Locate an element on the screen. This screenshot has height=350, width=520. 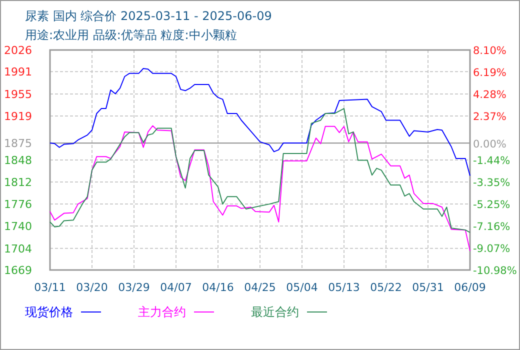
y-tick-label: 1848 is located at coordinates (18, 160).